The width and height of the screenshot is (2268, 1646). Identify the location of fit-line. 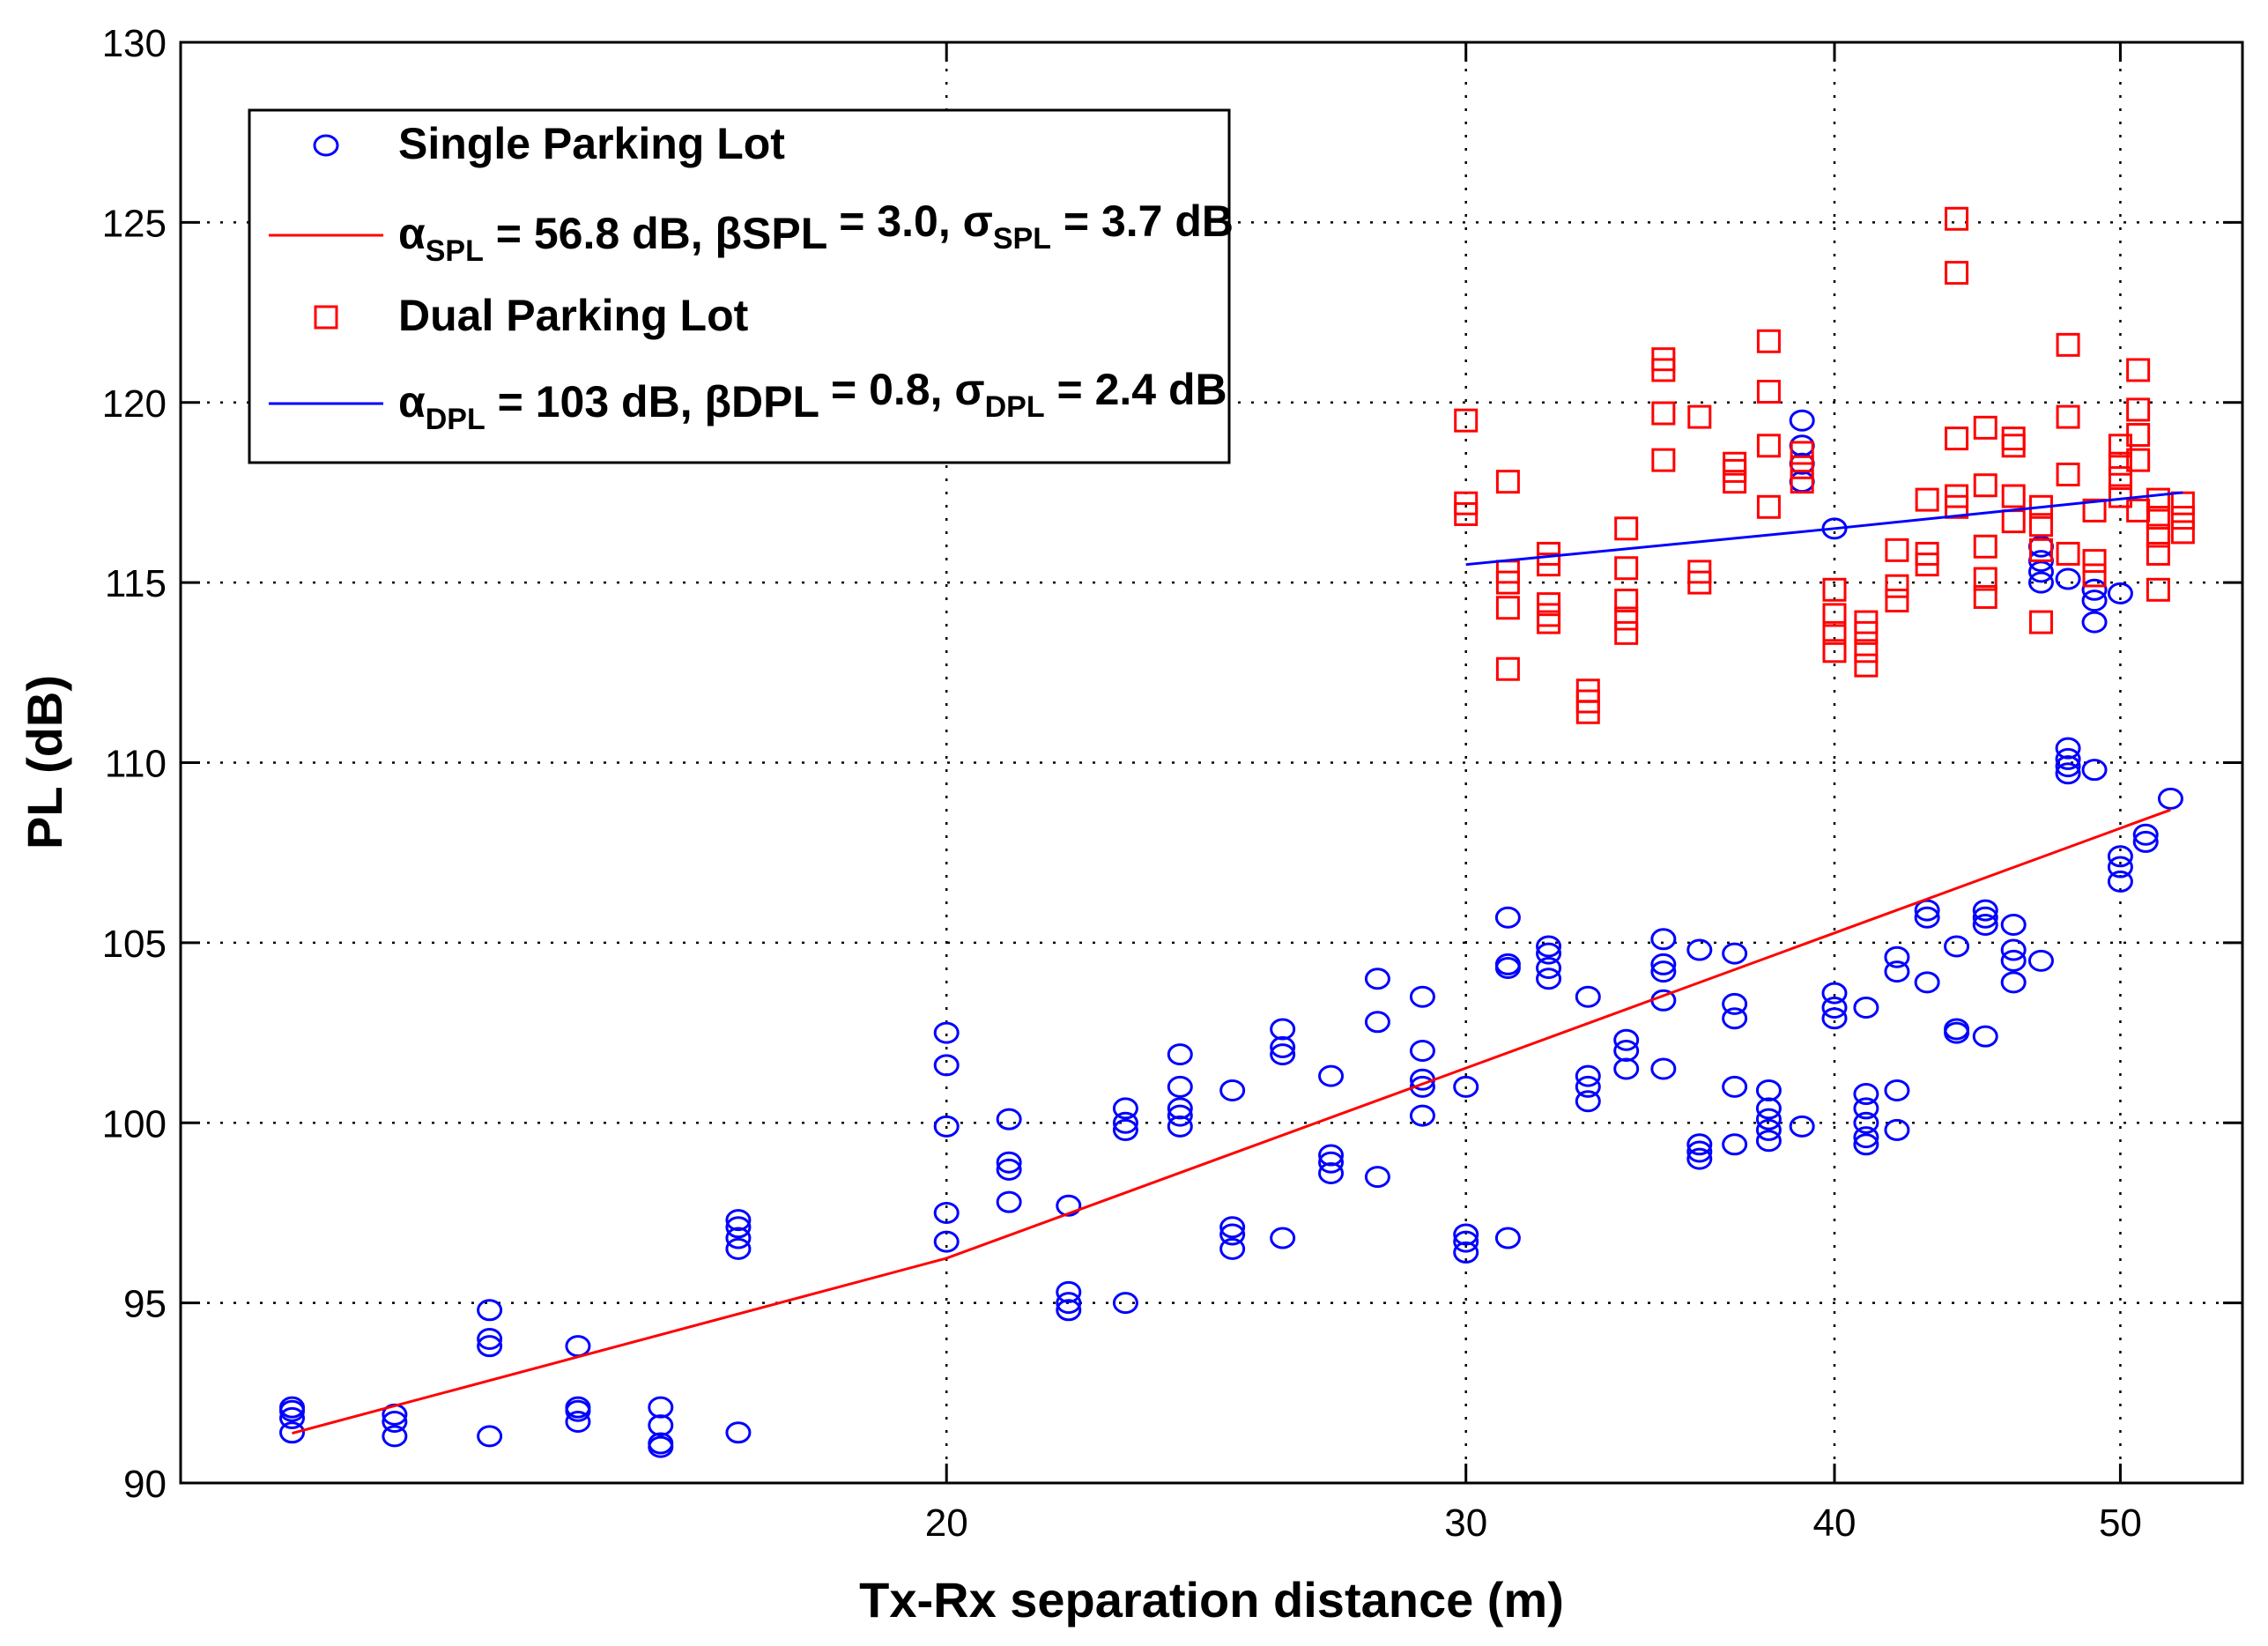
(1824, 529).